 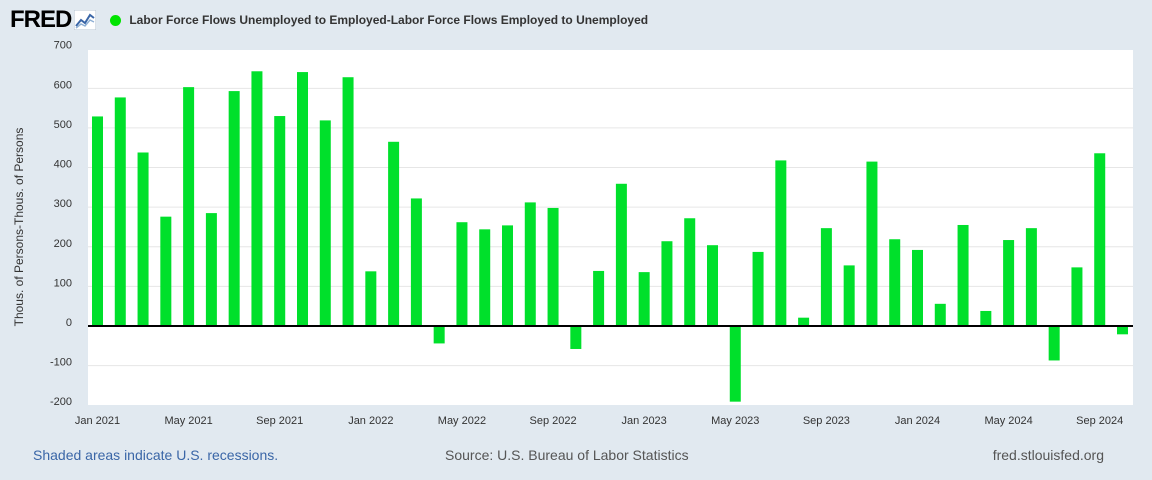 I want to click on y-tick-label: -200, so click(x=61, y=402).